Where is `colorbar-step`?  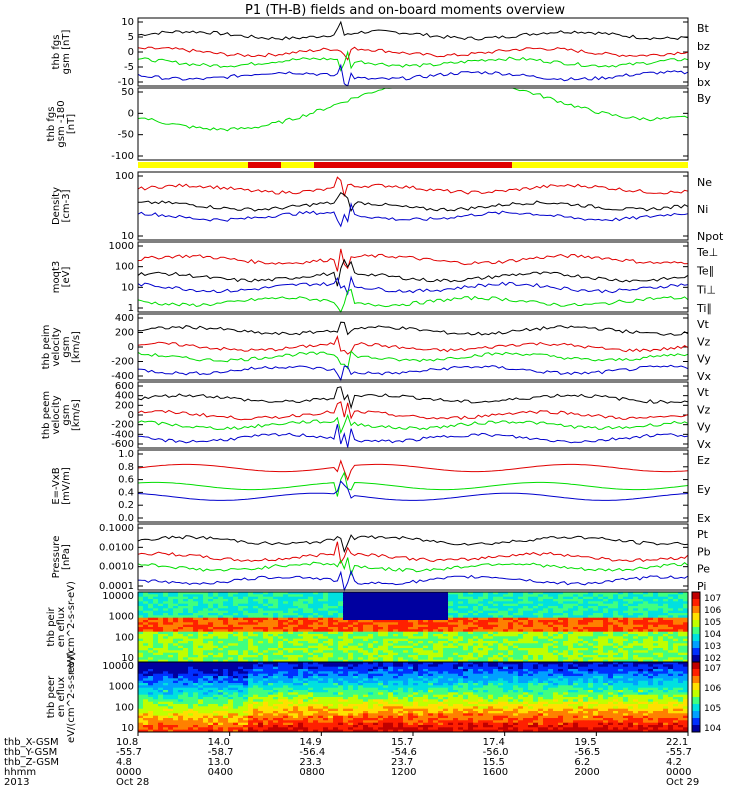 colorbar-step is located at coordinates (696, 608).